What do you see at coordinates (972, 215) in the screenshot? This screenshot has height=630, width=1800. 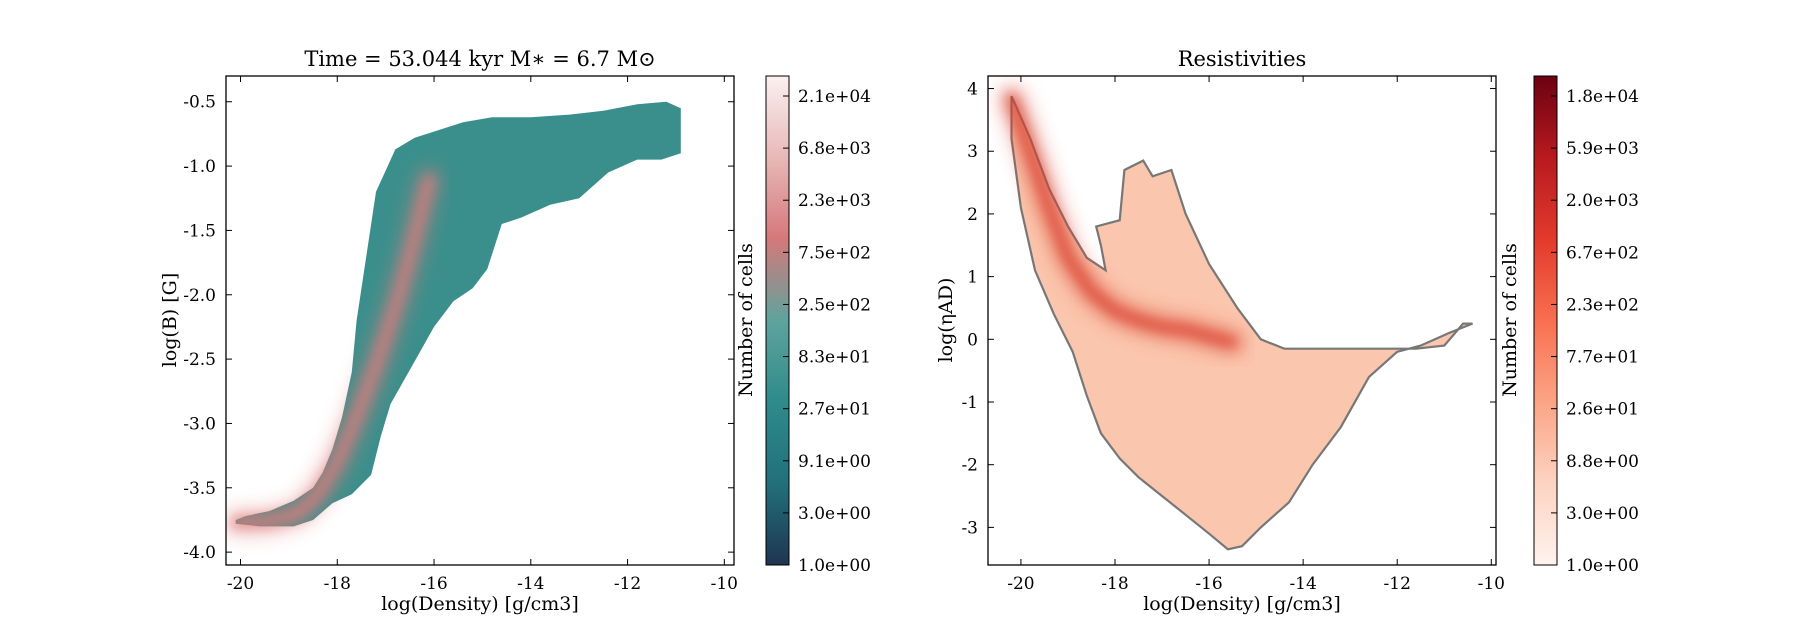 I see `y-tick-label: 2` at bounding box center [972, 215].